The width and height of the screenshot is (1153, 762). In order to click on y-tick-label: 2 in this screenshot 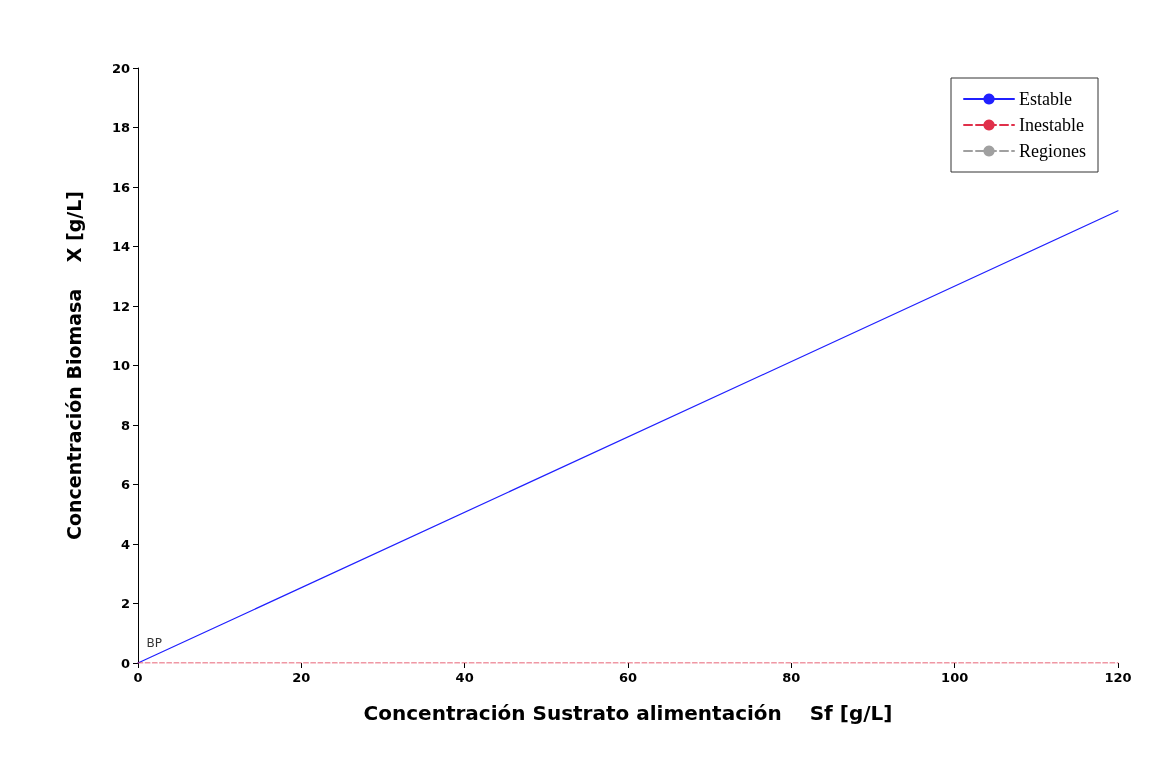, I will do `click(125, 603)`.